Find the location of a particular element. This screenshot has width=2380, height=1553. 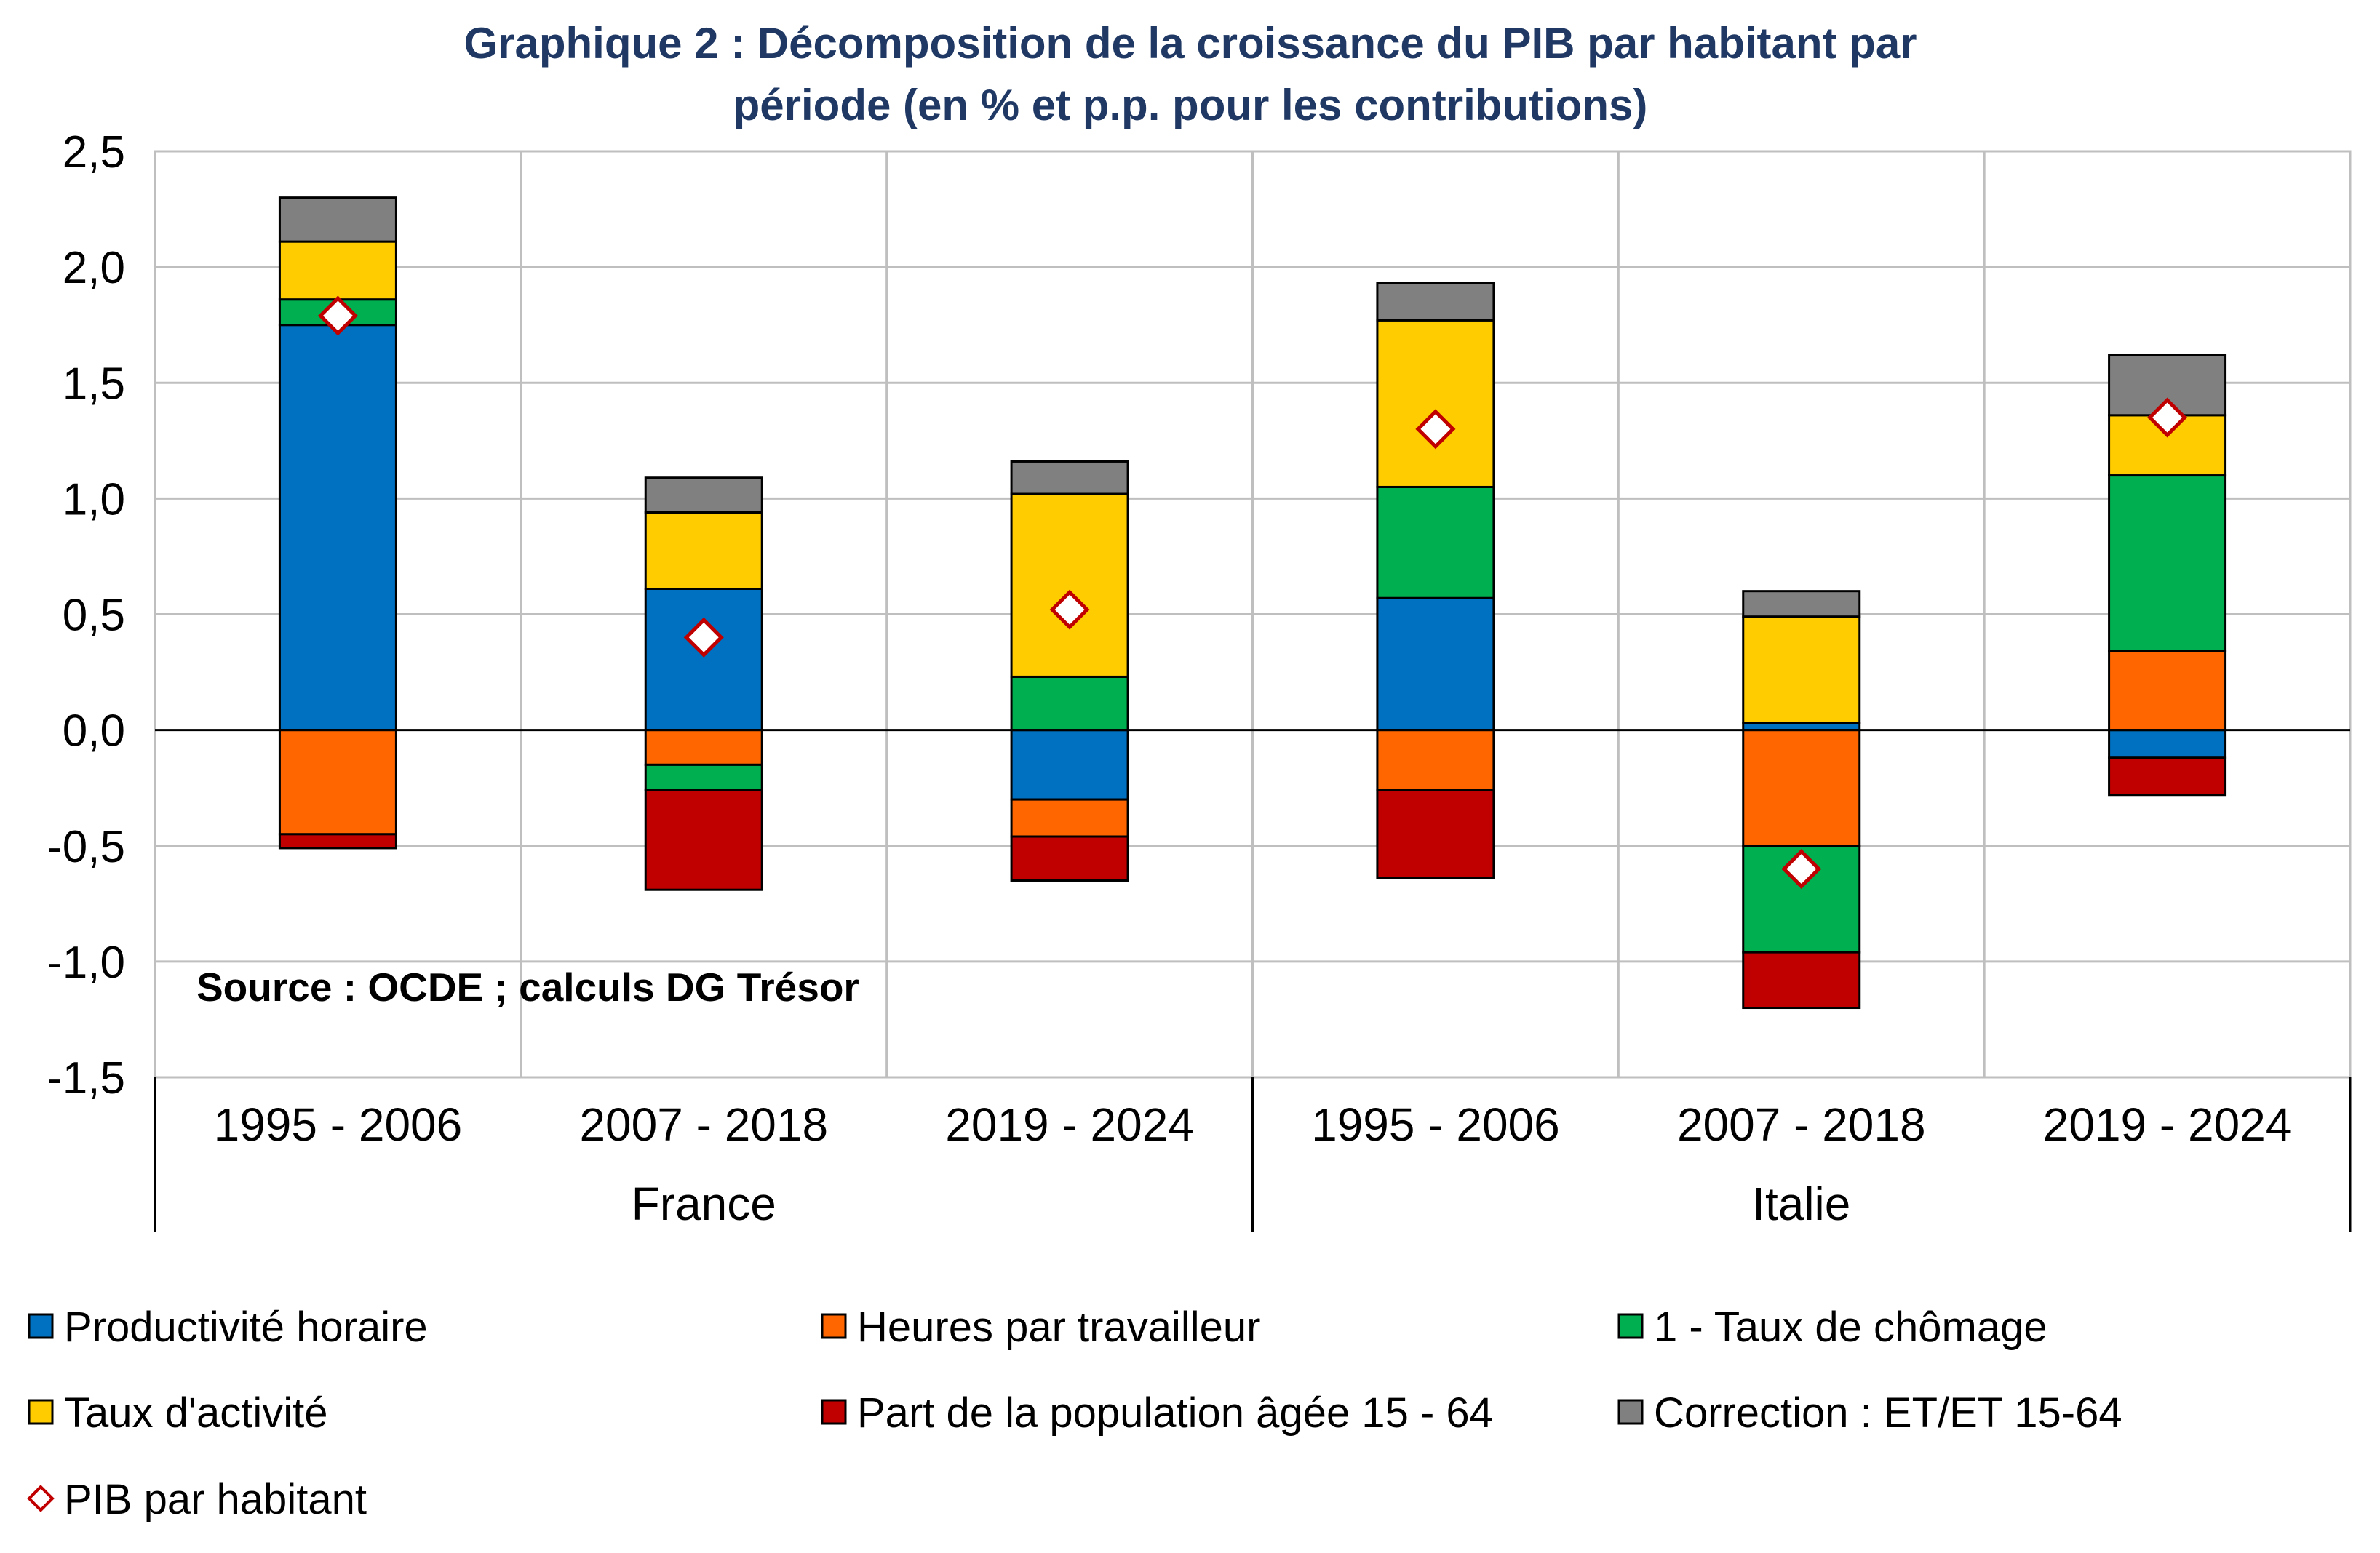

bar-segment-s4-c5 is located at coordinates (2167, 776).